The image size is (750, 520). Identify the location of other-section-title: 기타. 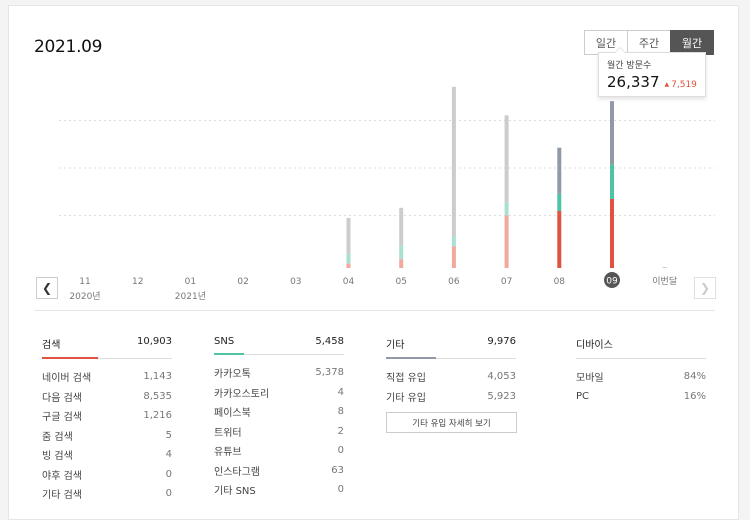
(395, 345).